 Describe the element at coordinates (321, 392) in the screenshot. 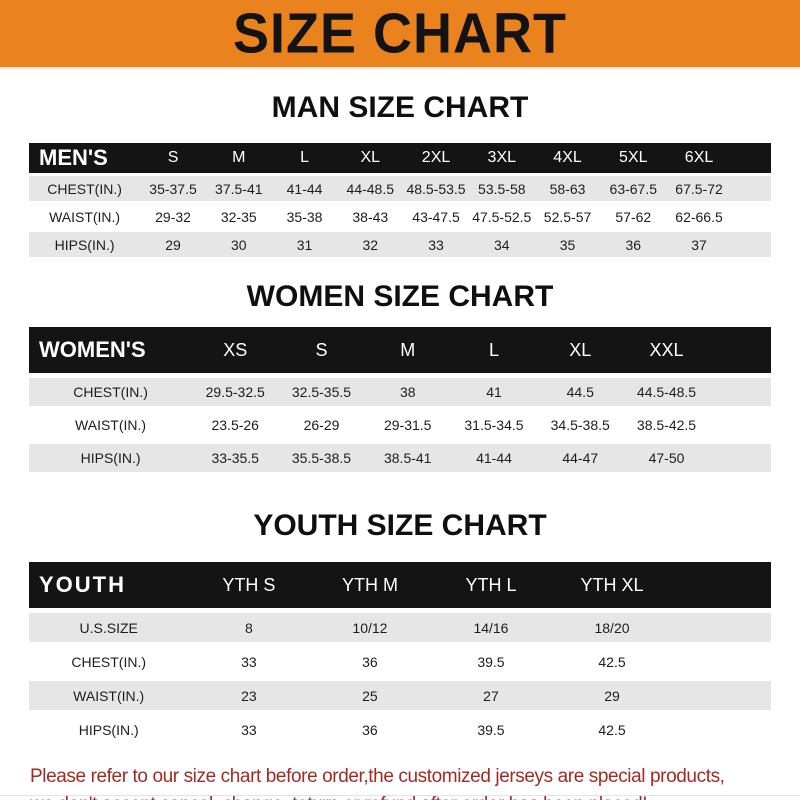

I see `cell-value: 32.5-35.5` at that location.